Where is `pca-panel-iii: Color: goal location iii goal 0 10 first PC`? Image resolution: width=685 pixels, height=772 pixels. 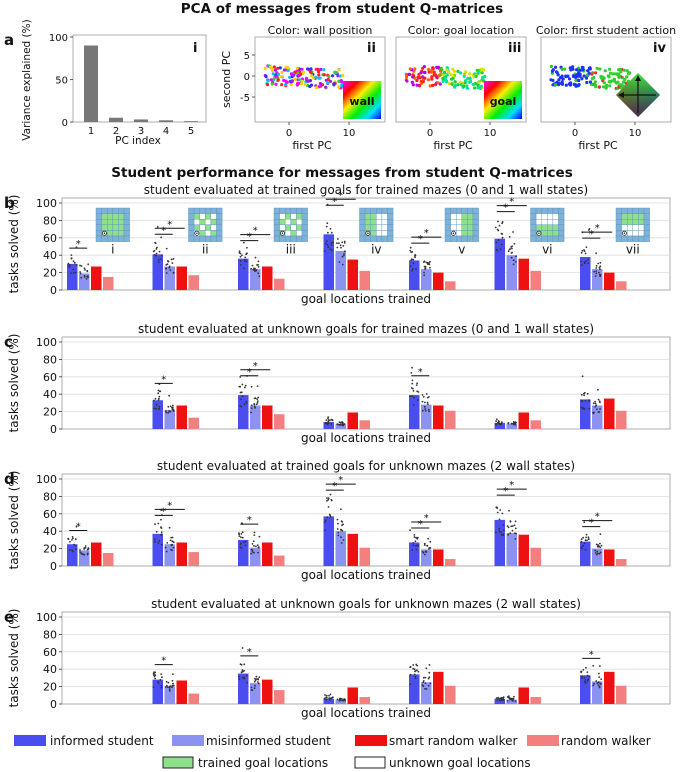 pca-panel-iii: Color: goal location iii goal 0 10 first PC is located at coordinates (461, 88).